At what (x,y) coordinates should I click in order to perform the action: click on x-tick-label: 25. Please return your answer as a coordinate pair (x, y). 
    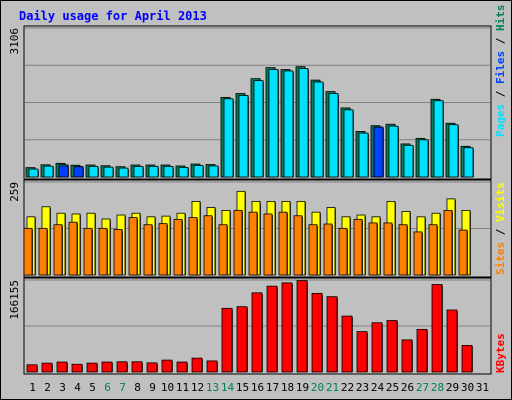
    Looking at the image, I should click on (392, 387).